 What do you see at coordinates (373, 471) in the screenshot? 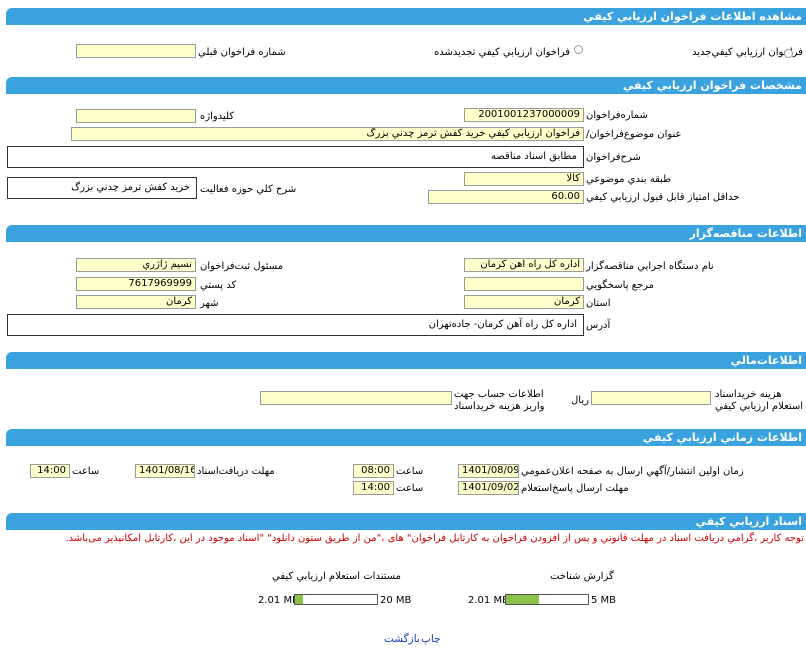
I see `publish-time-field: 08:00` at bounding box center [373, 471].